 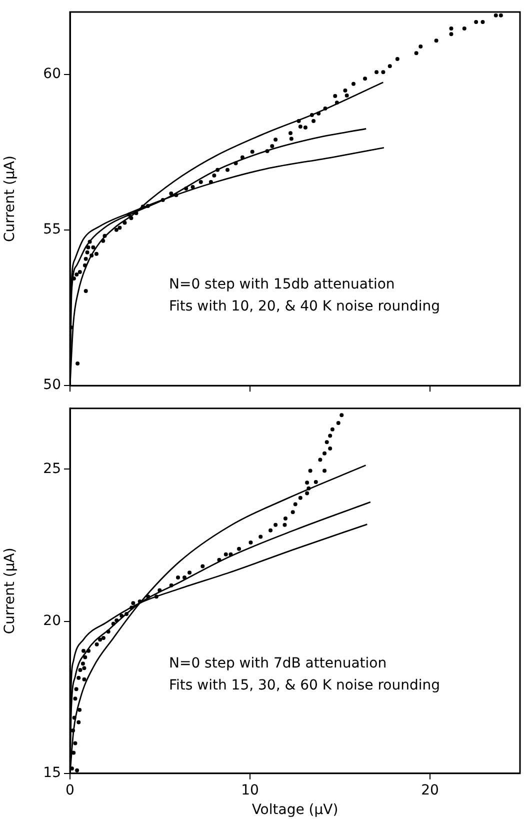 I want to click on x-axis-title: Voltage (μV), so click(x=295, y=810).